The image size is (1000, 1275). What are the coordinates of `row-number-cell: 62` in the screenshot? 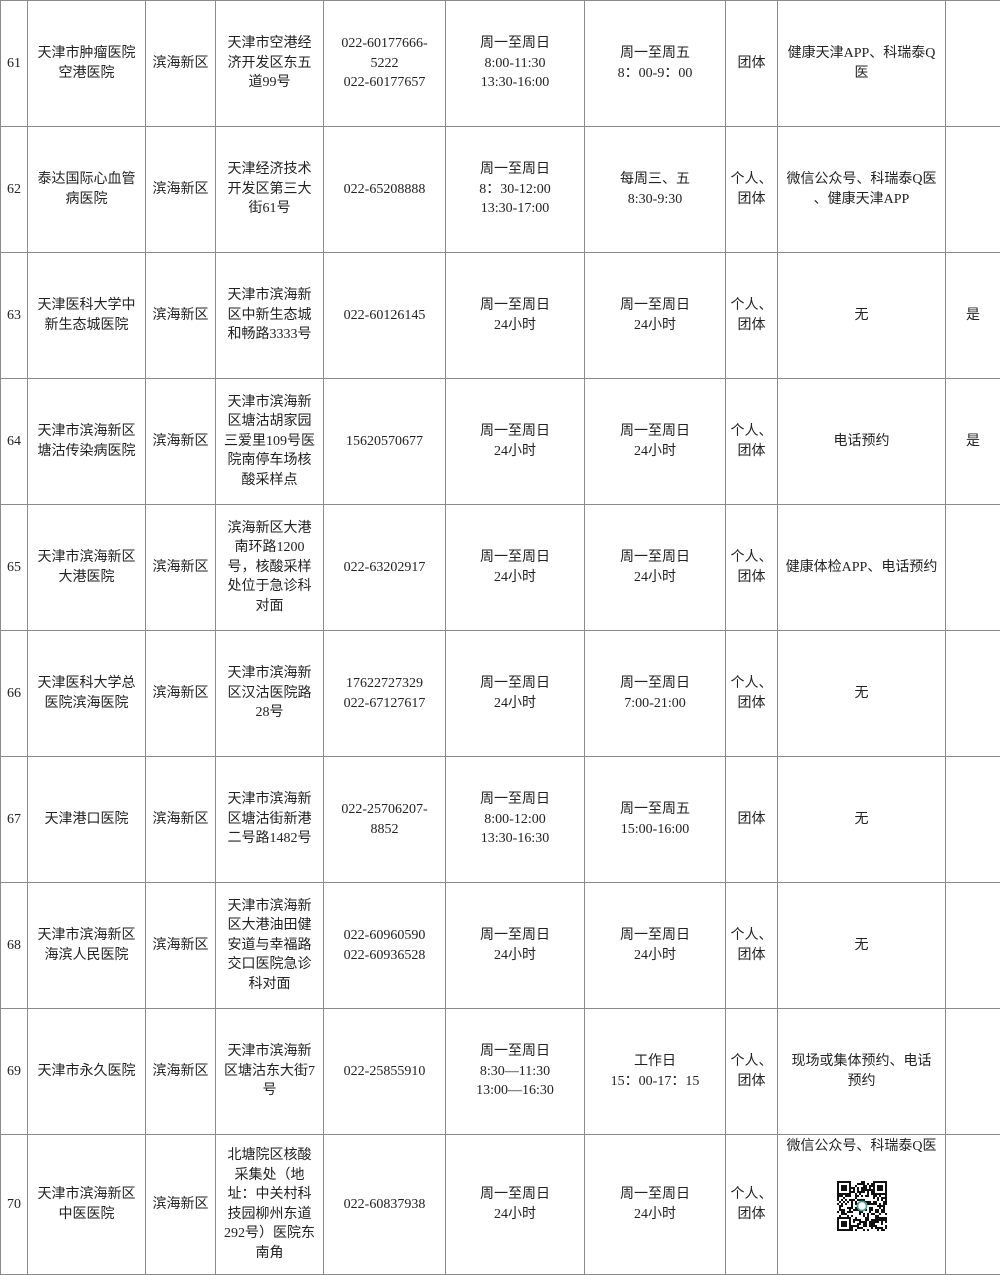 It's located at (14, 190).